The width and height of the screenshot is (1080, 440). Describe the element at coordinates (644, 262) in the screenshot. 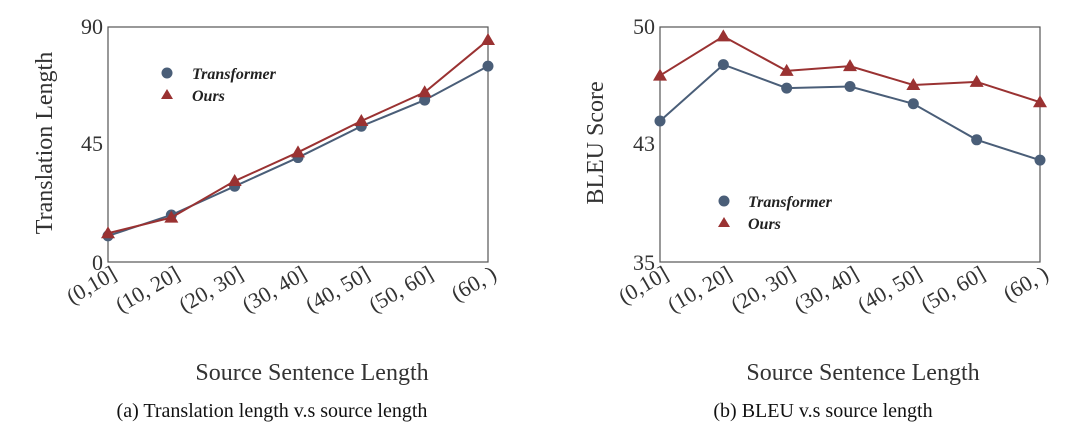

I see `y-tick-label: 35` at that location.